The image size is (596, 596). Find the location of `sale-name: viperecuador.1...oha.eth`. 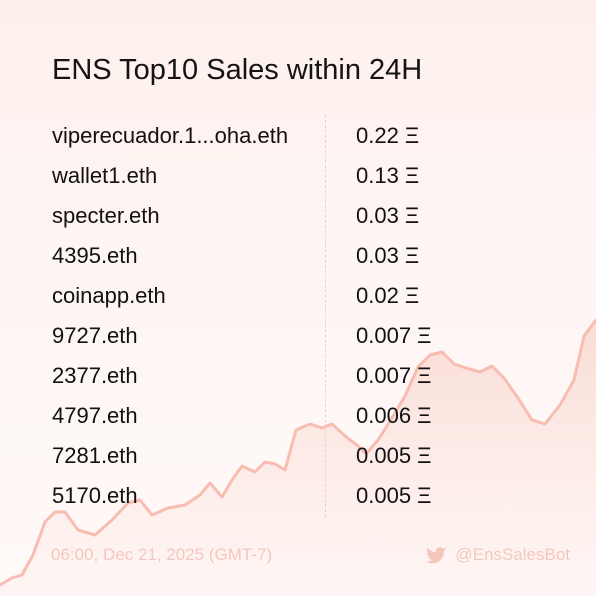

sale-name: viperecuador.1...oha.eth is located at coordinates (170, 135).